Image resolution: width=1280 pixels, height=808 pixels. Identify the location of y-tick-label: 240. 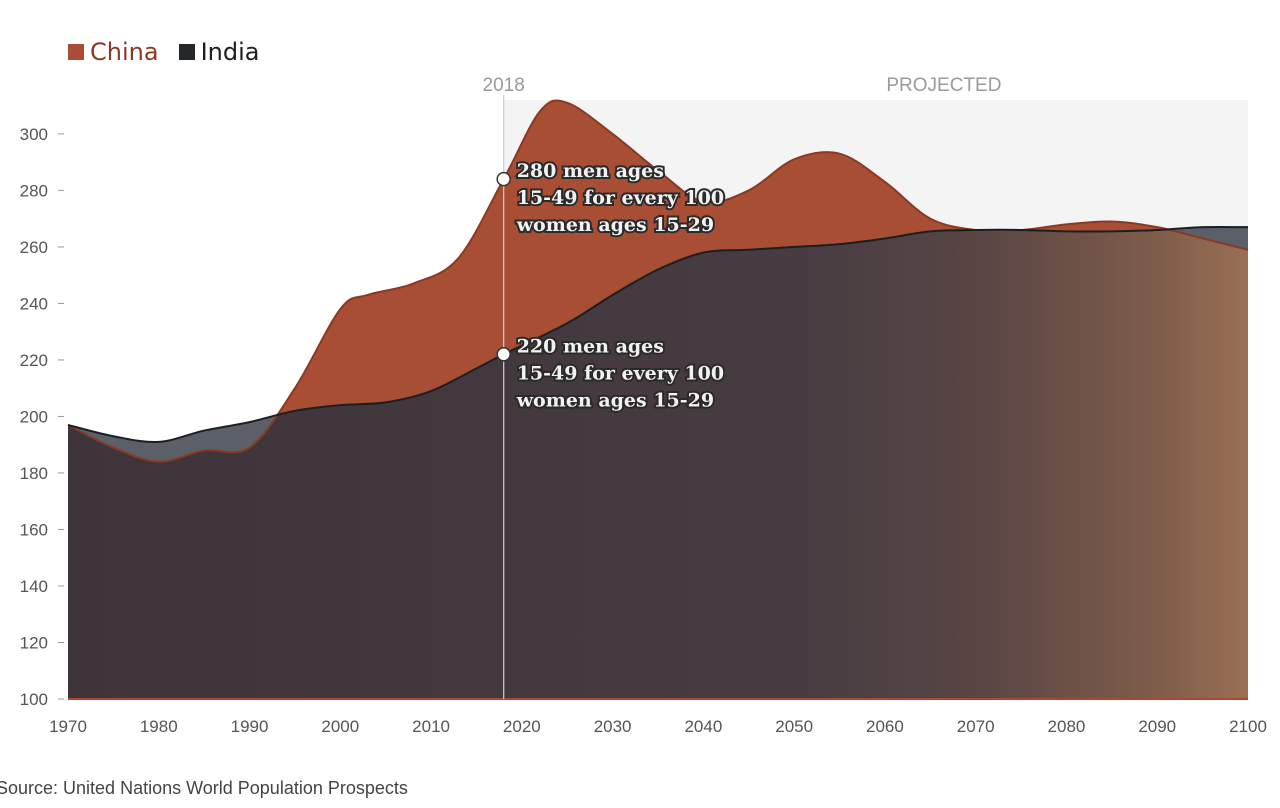
(34, 303).